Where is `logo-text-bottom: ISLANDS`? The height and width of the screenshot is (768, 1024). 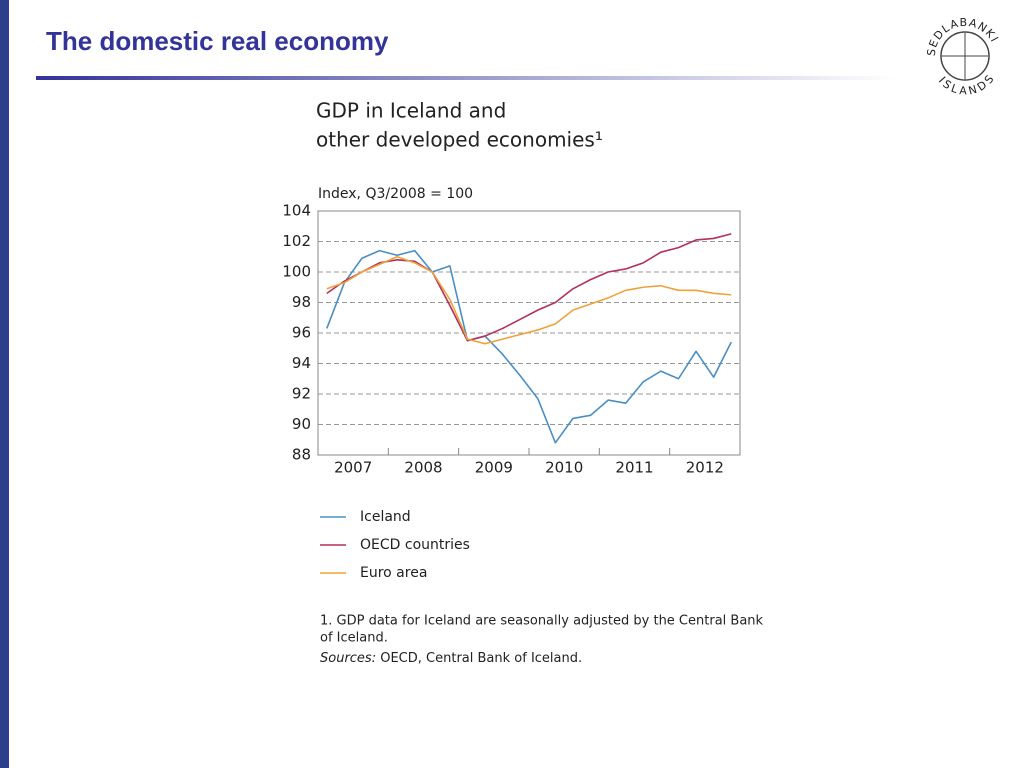 logo-text-bottom: ISLANDS is located at coordinates (966, 84).